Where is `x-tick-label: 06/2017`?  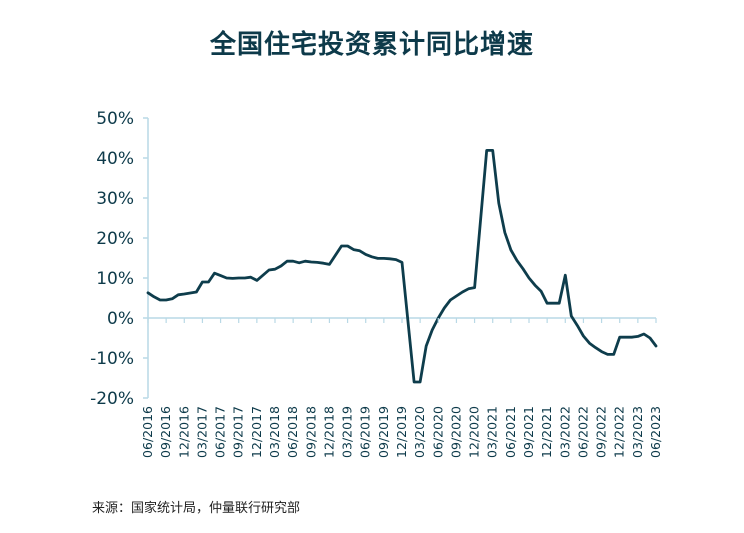 x-tick-label: 06/2017 is located at coordinates (220, 432).